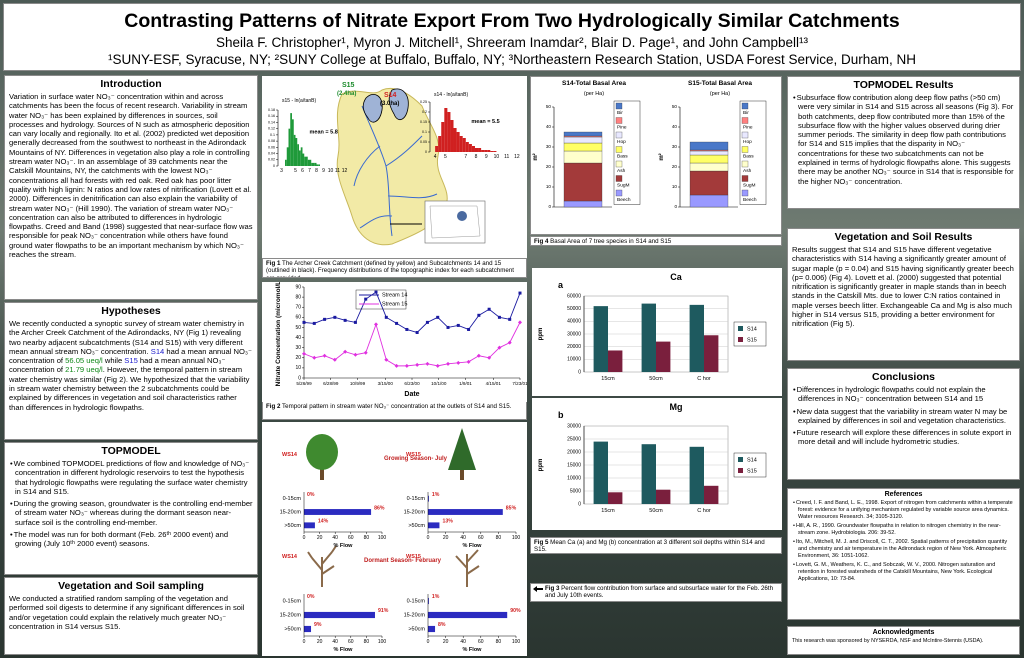 This screenshot has width=1024, height=658. Describe the element at coordinates (273, 263) in the screenshot. I see `caption-label: Fig 1` at that location.